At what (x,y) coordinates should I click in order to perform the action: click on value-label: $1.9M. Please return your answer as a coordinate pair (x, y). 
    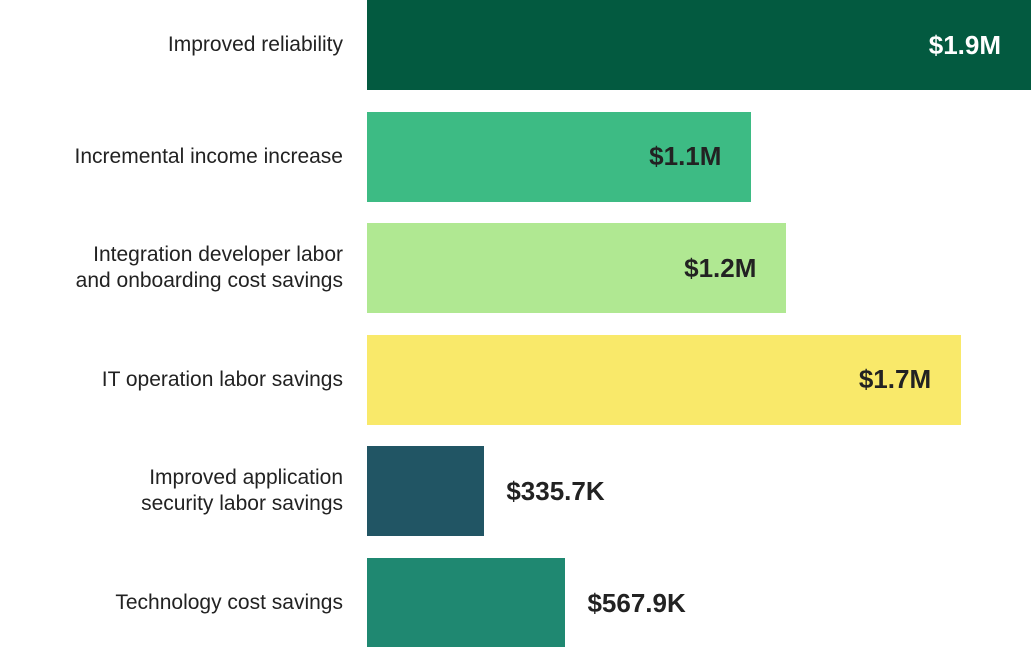
    Looking at the image, I should click on (964, 44).